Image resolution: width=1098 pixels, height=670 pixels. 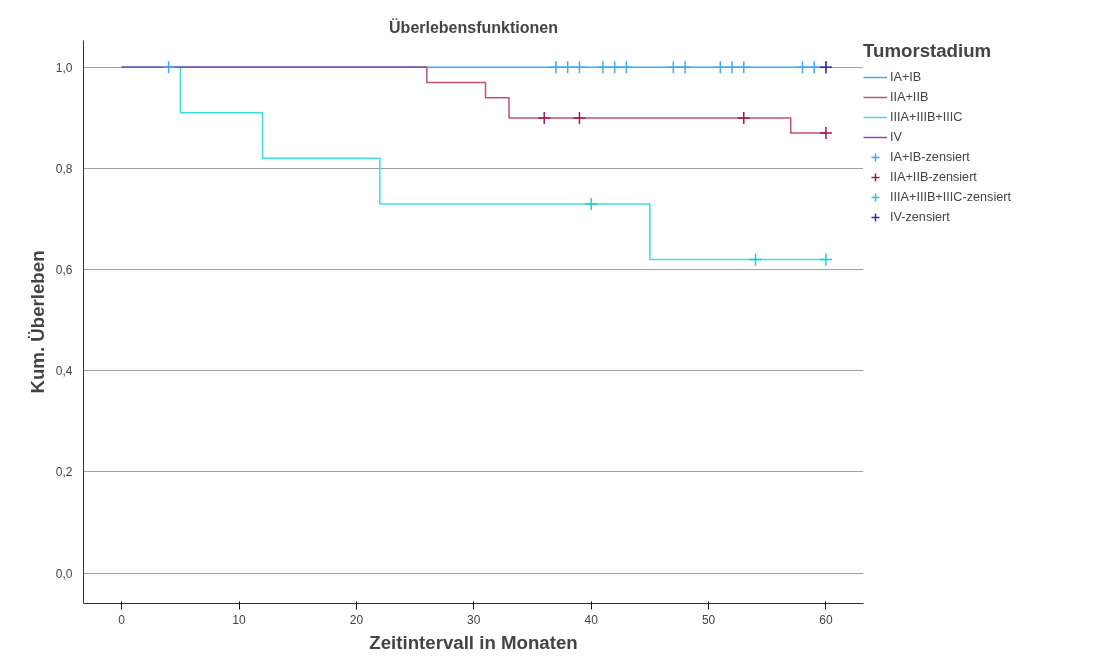 What do you see at coordinates (473, 26) in the screenshot?
I see `chart-title: Überlebensfunktionen` at bounding box center [473, 26].